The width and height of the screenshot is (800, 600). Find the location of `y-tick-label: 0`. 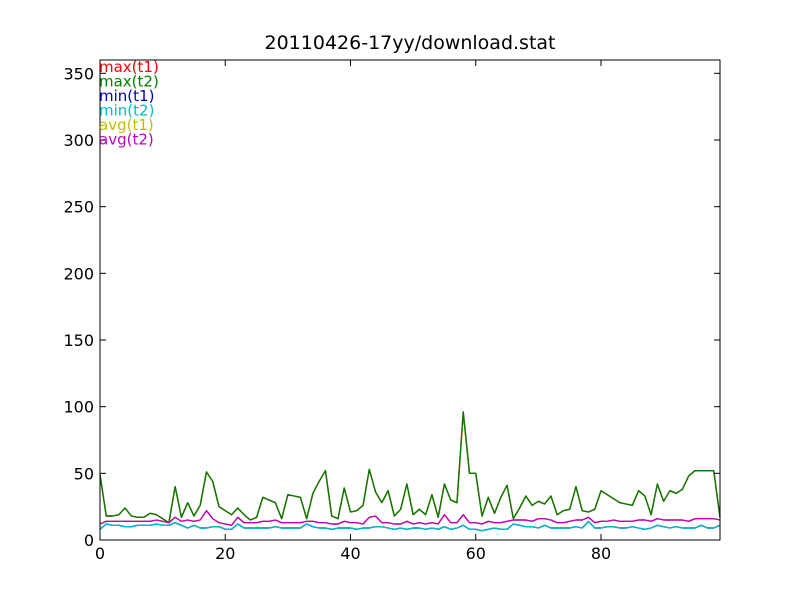

y-tick-label: 0 is located at coordinates (89, 540).